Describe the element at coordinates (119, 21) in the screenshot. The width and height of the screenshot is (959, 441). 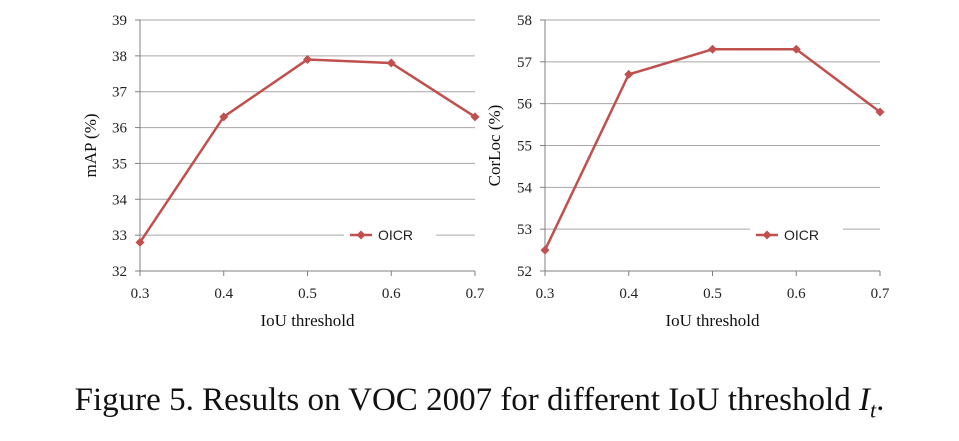
I see `y-tick-label: 39` at that location.